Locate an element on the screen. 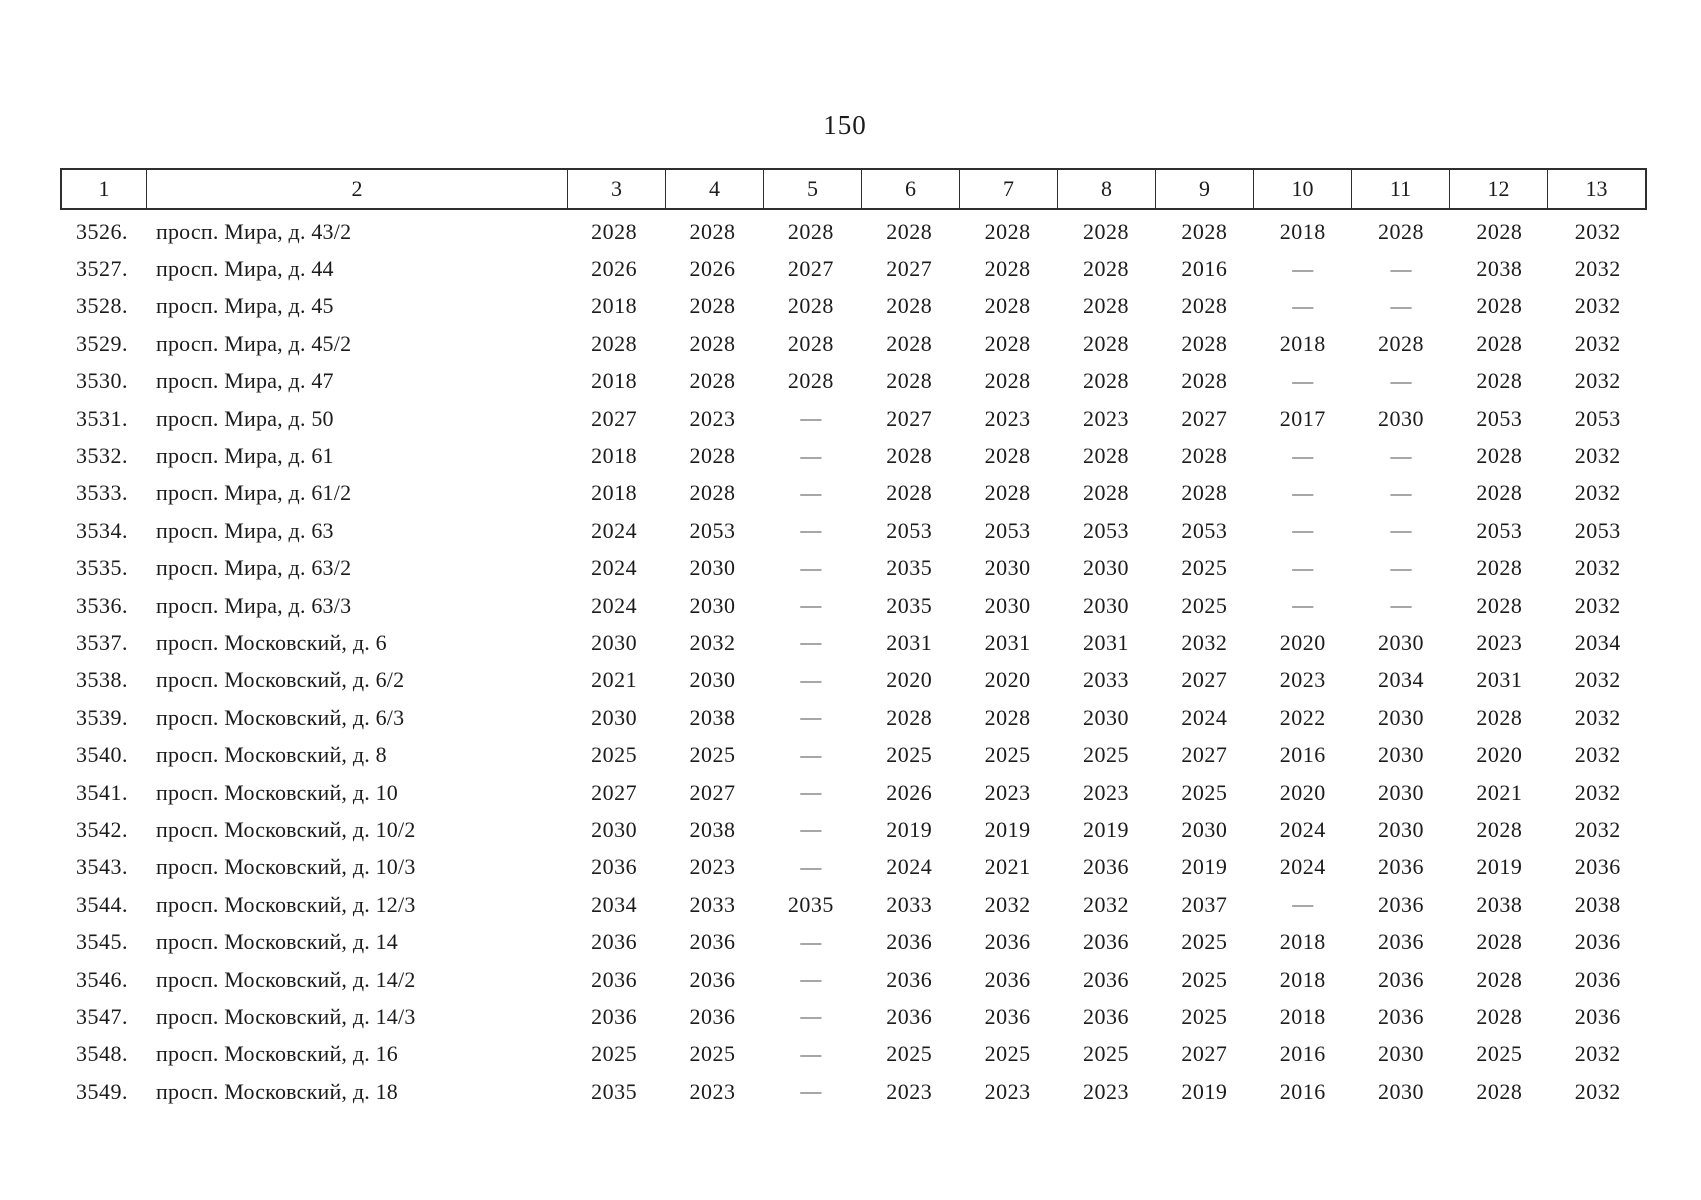 The image size is (1701, 1200). row-number-cell: 3535. is located at coordinates (102, 568).